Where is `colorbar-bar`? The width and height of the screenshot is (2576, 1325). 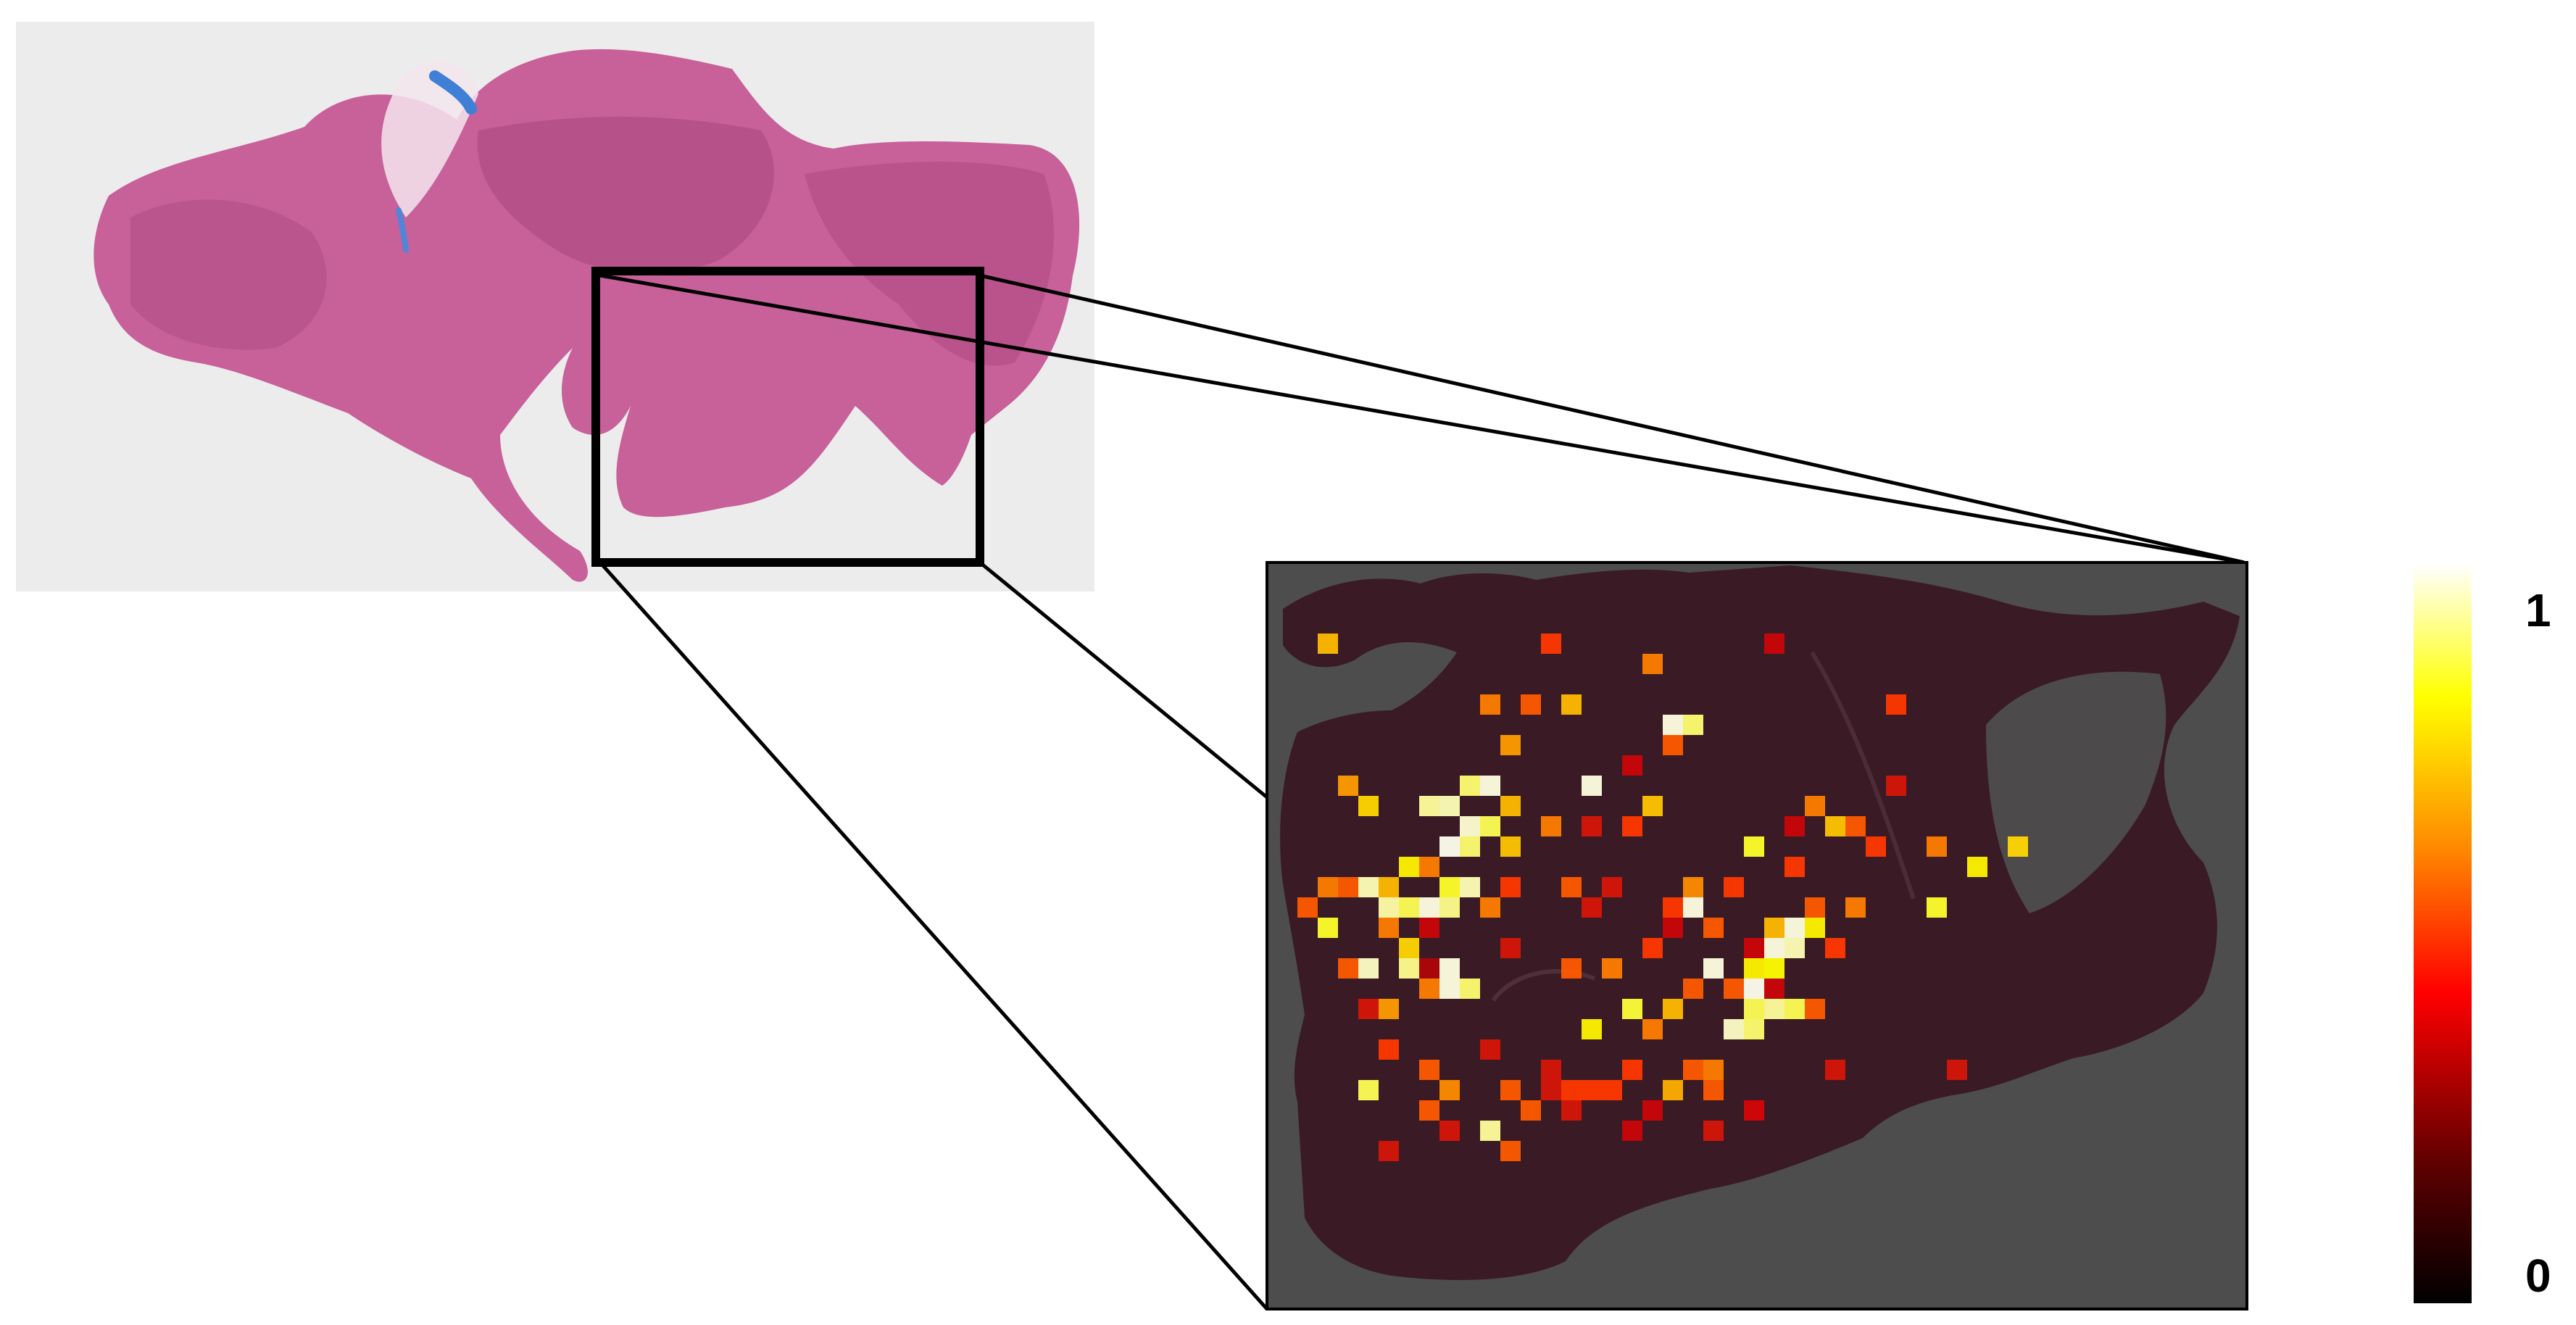
colorbar-bar is located at coordinates (2443, 933).